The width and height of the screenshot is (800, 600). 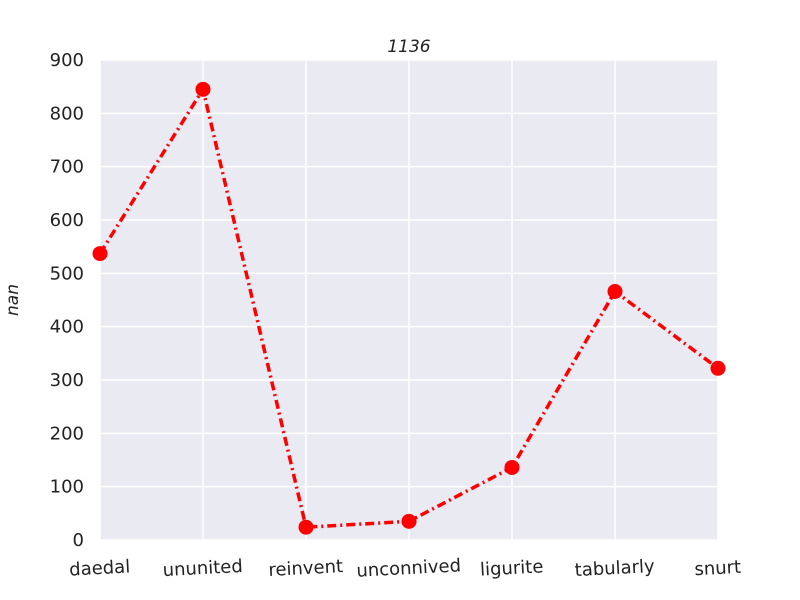 What do you see at coordinates (67, 327) in the screenshot?
I see `y-tick-label: 400` at bounding box center [67, 327].